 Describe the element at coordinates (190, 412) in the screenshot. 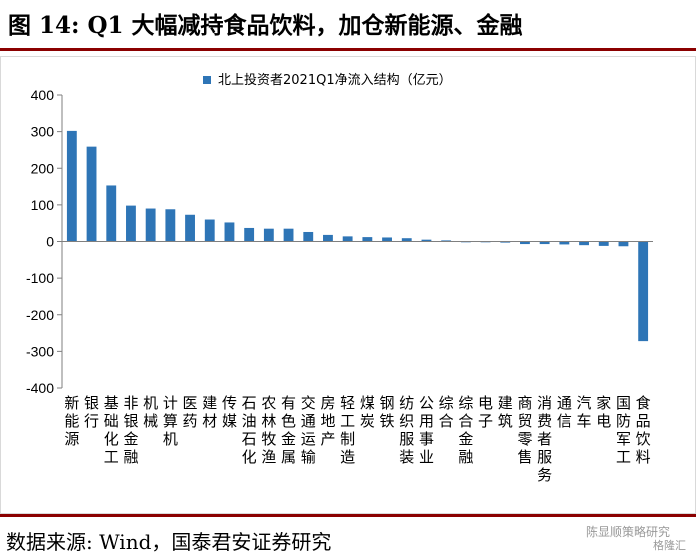

I see `category-label: 医药` at that location.